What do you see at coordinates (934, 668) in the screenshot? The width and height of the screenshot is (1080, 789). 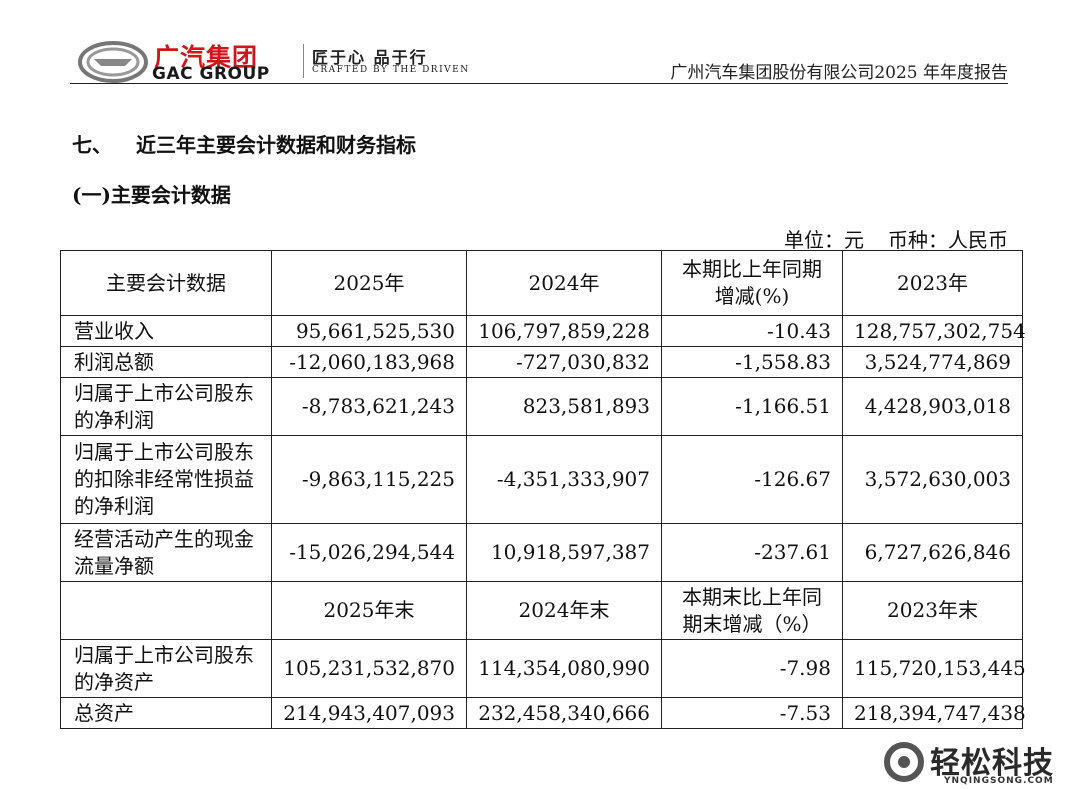 I see `value-cell: 115,720,153,445` at bounding box center [934, 668].